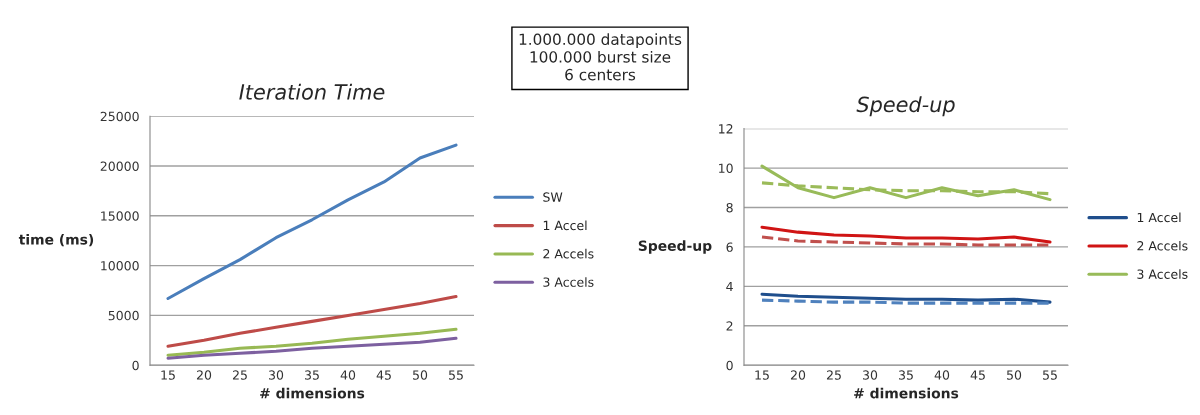  Describe the element at coordinates (119, 116) in the screenshot. I see `y-tick-label: 25000` at that location.